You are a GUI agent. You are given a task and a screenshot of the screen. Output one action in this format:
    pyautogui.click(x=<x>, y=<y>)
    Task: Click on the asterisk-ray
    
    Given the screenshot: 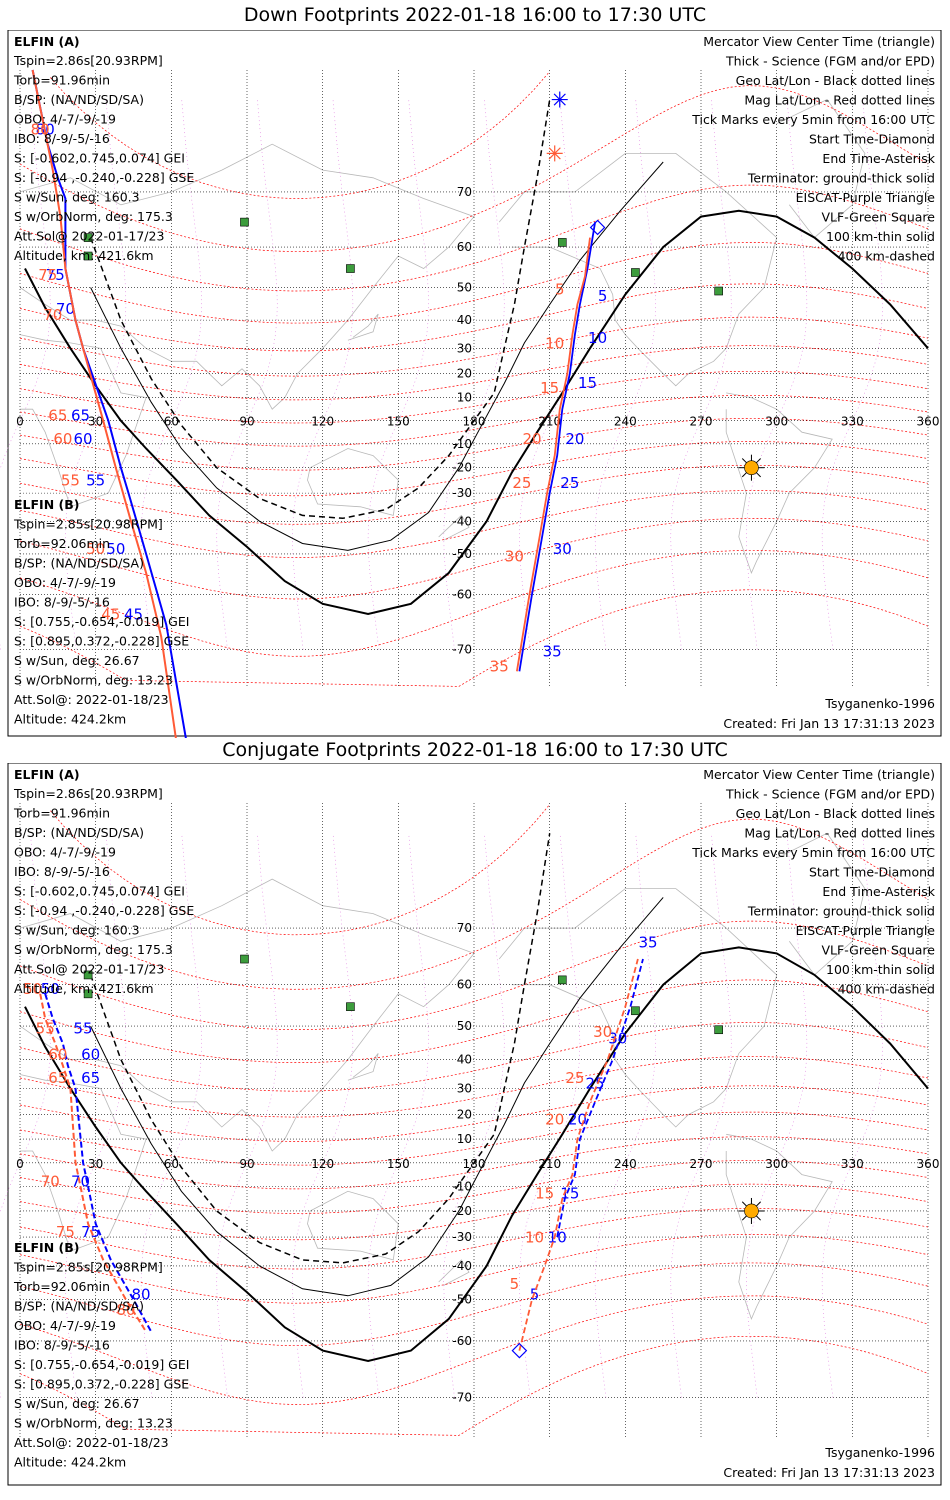 What is the action you would take?
    pyautogui.click(x=559, y=99)
    